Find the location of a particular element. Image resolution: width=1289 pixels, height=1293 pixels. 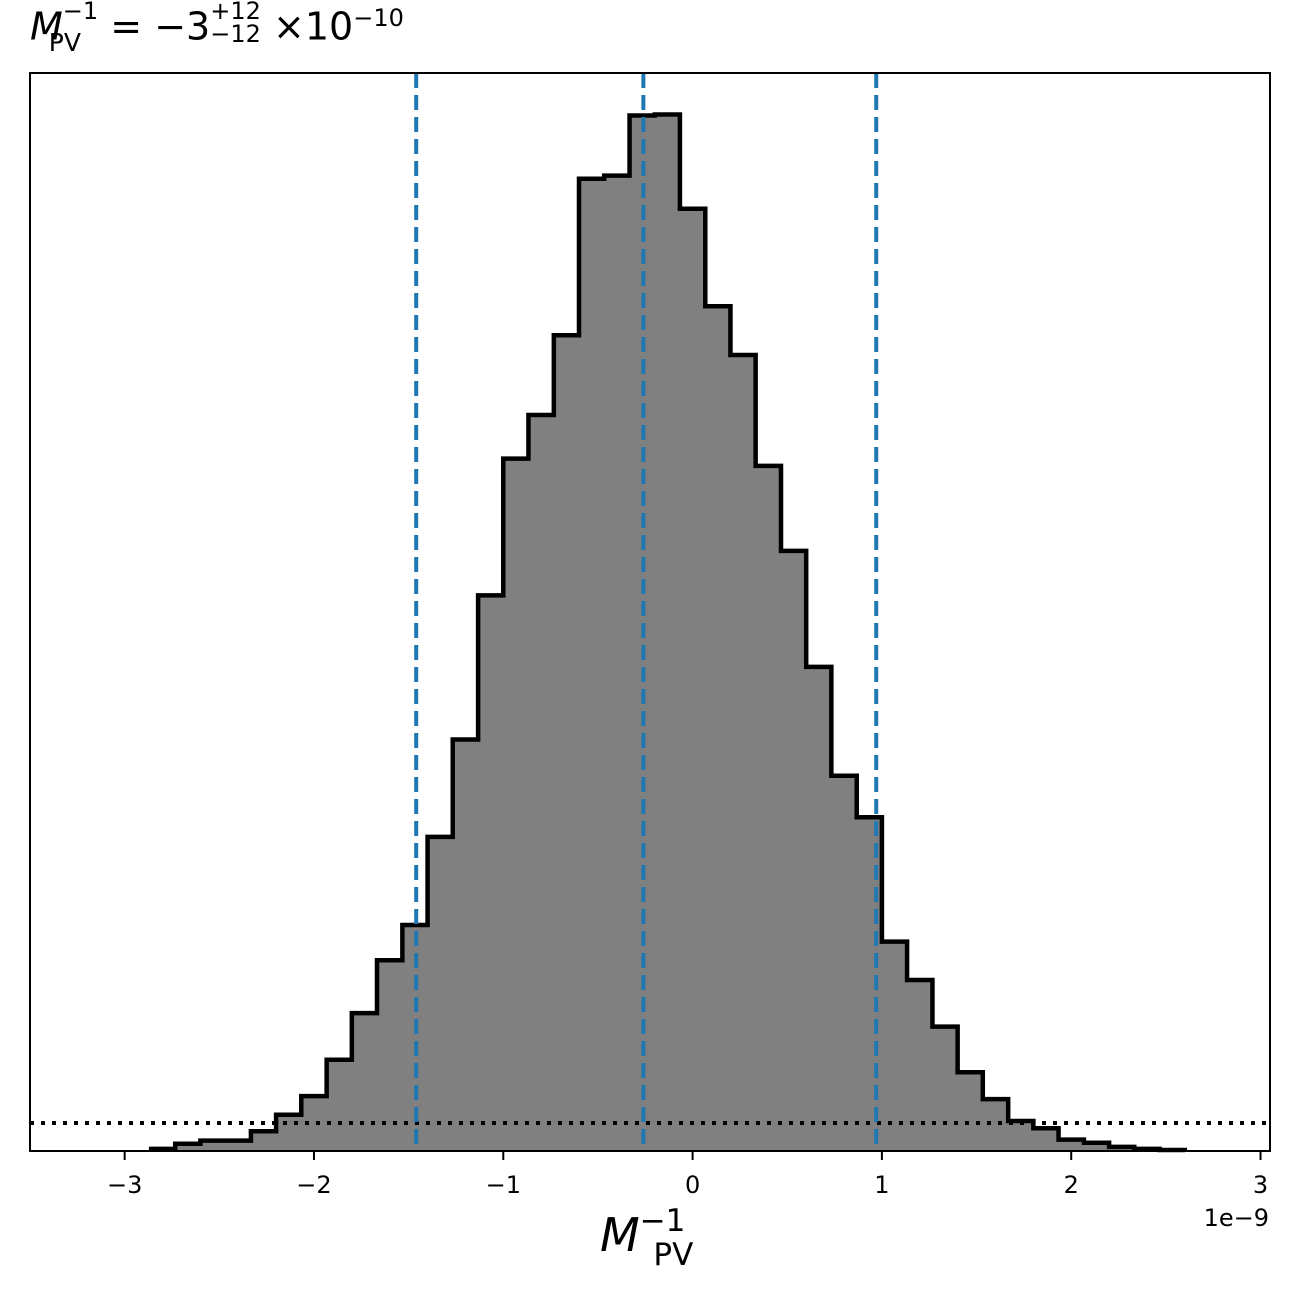

title-sup-sub: −1 PV is located at coordinates (74, 27).